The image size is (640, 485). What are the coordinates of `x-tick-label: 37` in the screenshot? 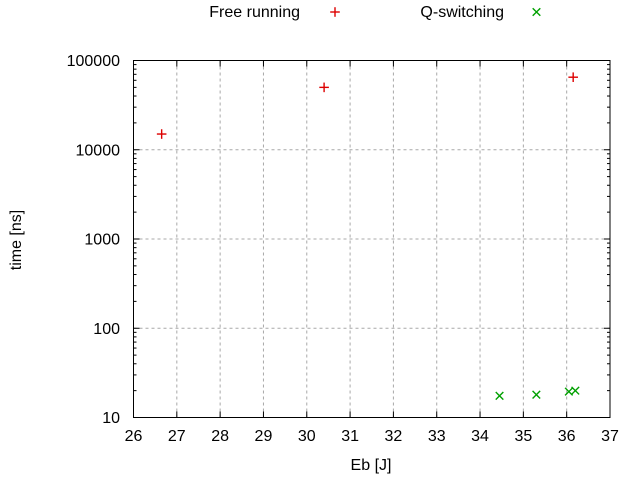 It's located at (610, 436).